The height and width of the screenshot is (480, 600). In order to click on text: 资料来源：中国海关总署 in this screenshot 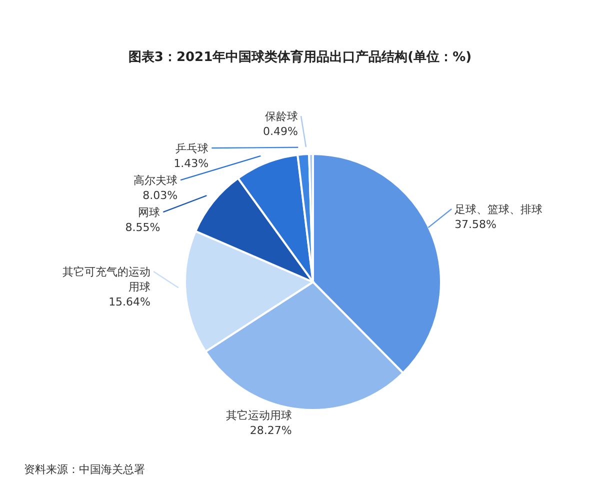, I will do `click(84, 469)`.